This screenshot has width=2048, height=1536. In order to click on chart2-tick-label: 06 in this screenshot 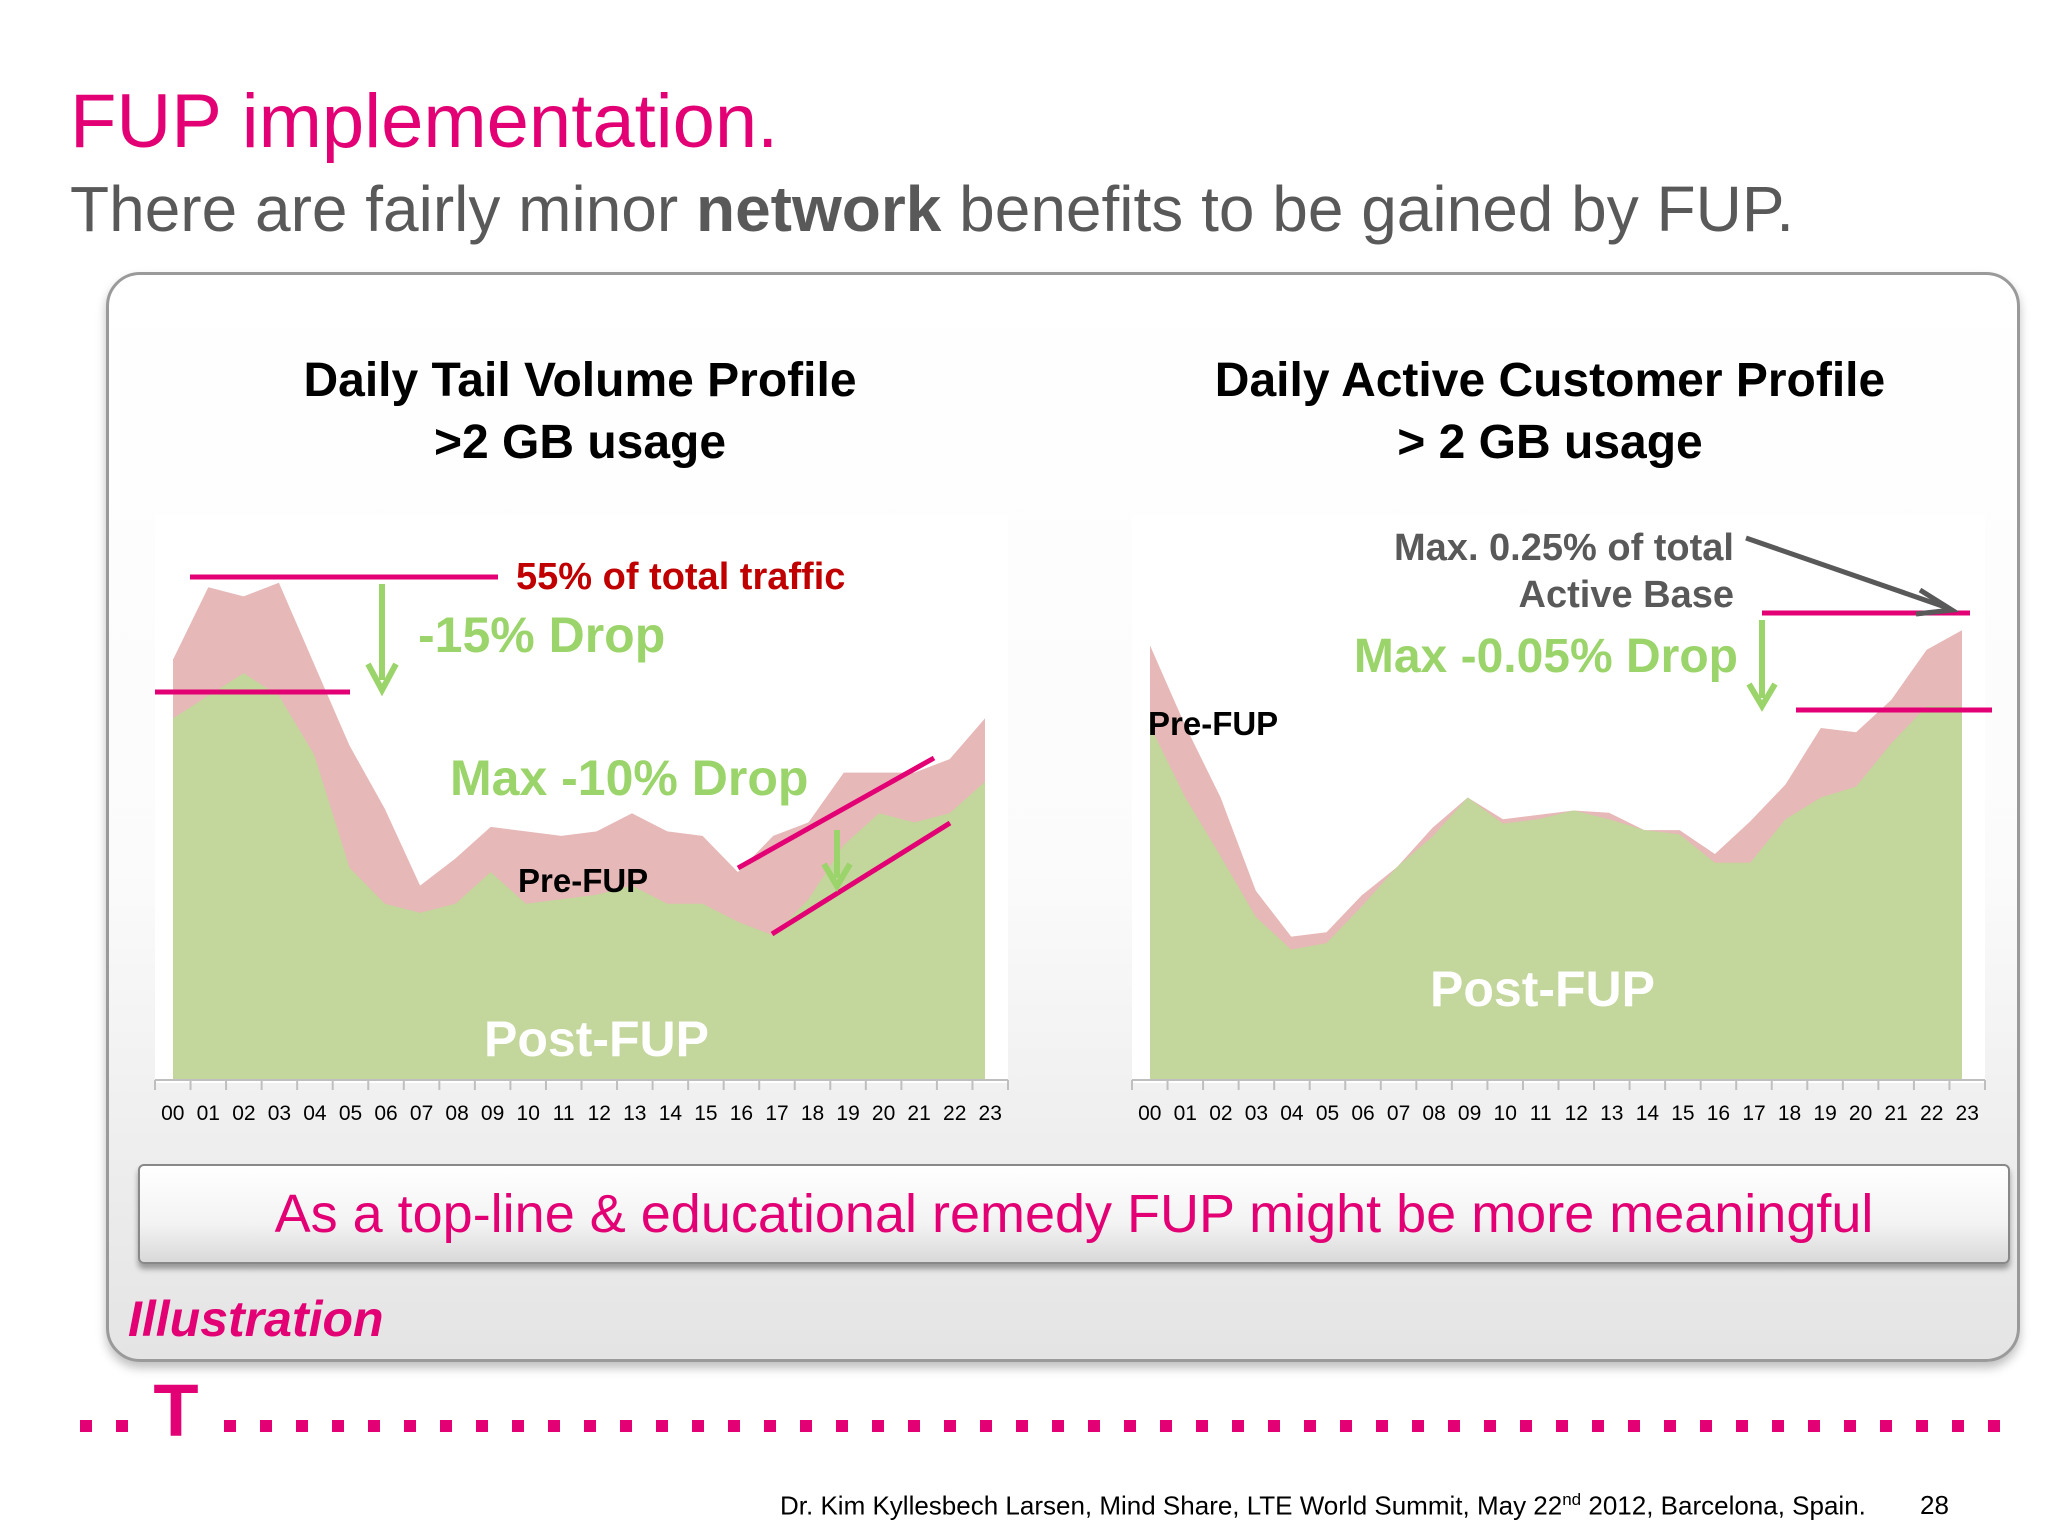, I will do `click(1362, 1113)`.